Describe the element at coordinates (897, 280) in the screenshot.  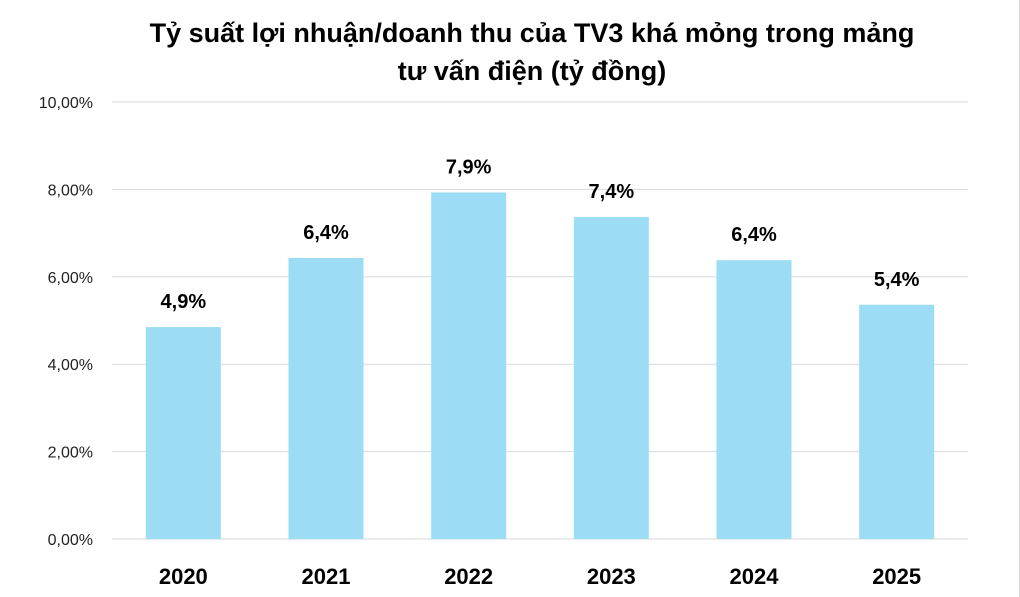
I see `data-label: 5,4%` at that location.